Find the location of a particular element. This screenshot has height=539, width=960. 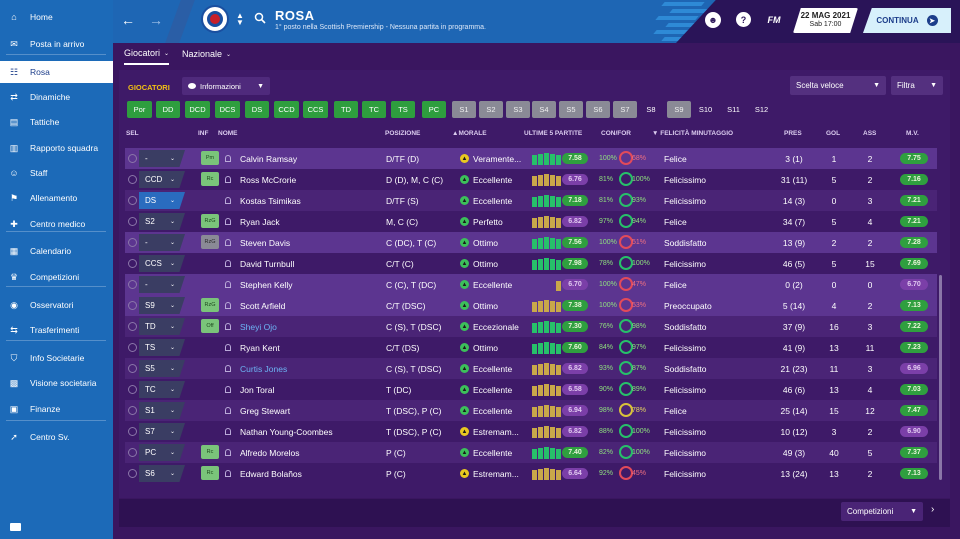

squad-position-select: S9 ⌄ is located at coordinates (162, 305).